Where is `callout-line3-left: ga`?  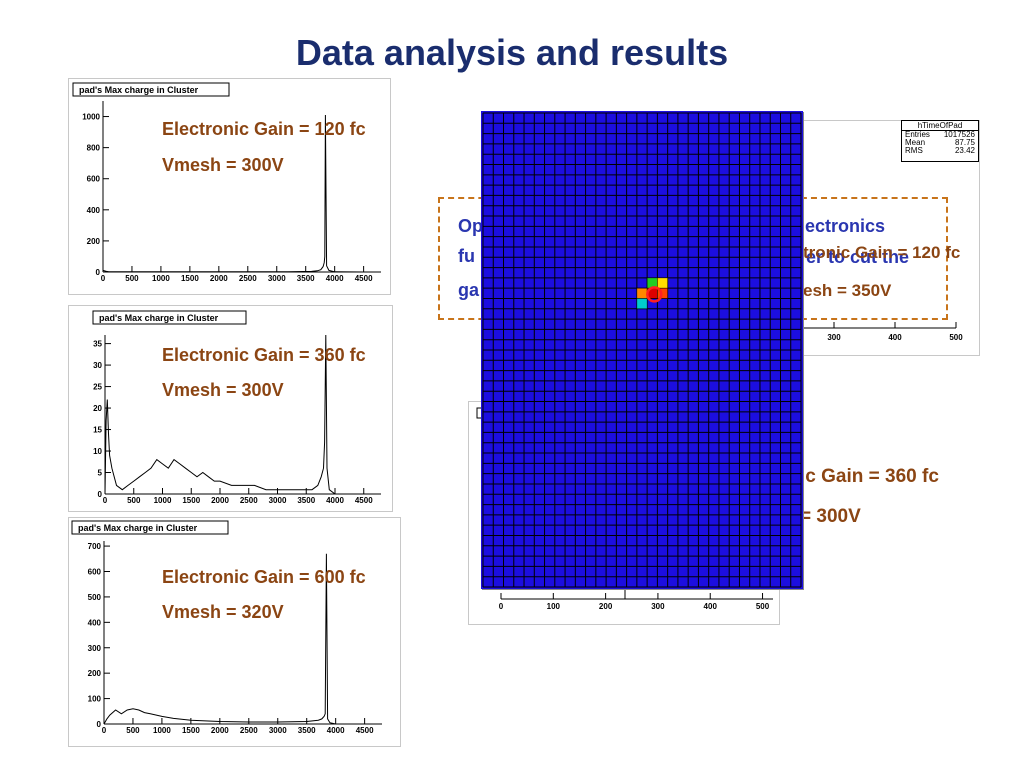
callout-line3-left: ga is located at coordinates (469, 290).